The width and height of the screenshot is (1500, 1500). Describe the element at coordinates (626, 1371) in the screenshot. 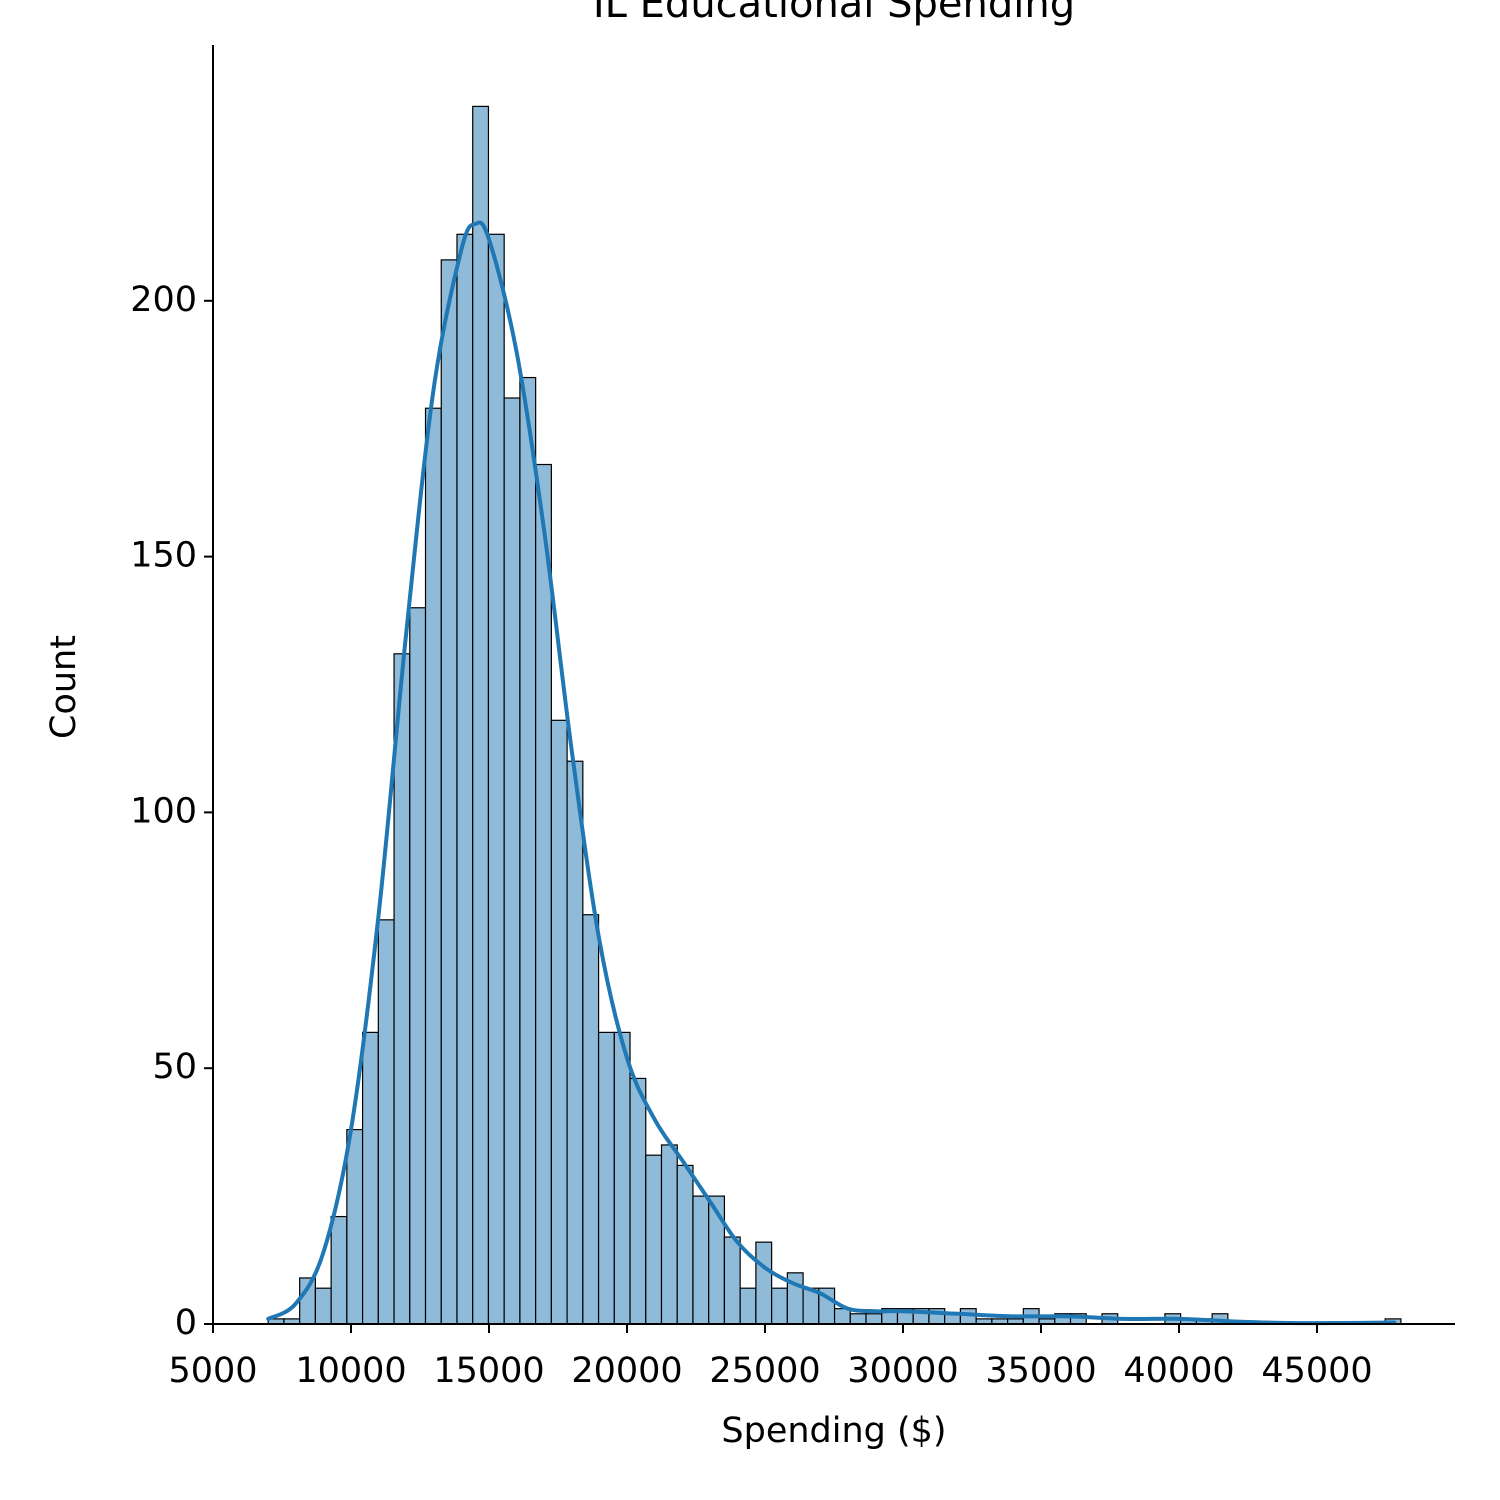

I see `x-tick-label: 20000` at that location.